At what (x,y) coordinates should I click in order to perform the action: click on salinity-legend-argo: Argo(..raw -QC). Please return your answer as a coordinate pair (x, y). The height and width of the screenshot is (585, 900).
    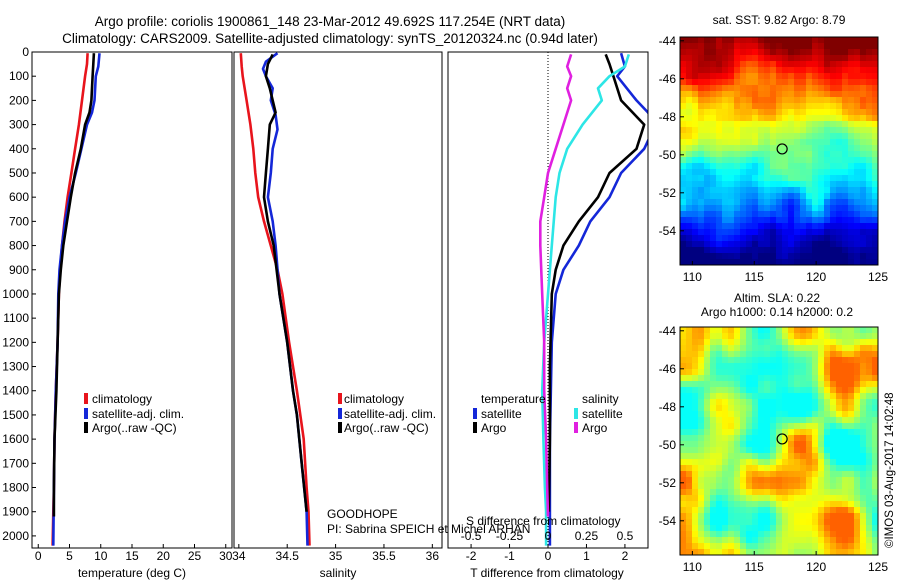
    Looking at the image, I should click on (386, 428).